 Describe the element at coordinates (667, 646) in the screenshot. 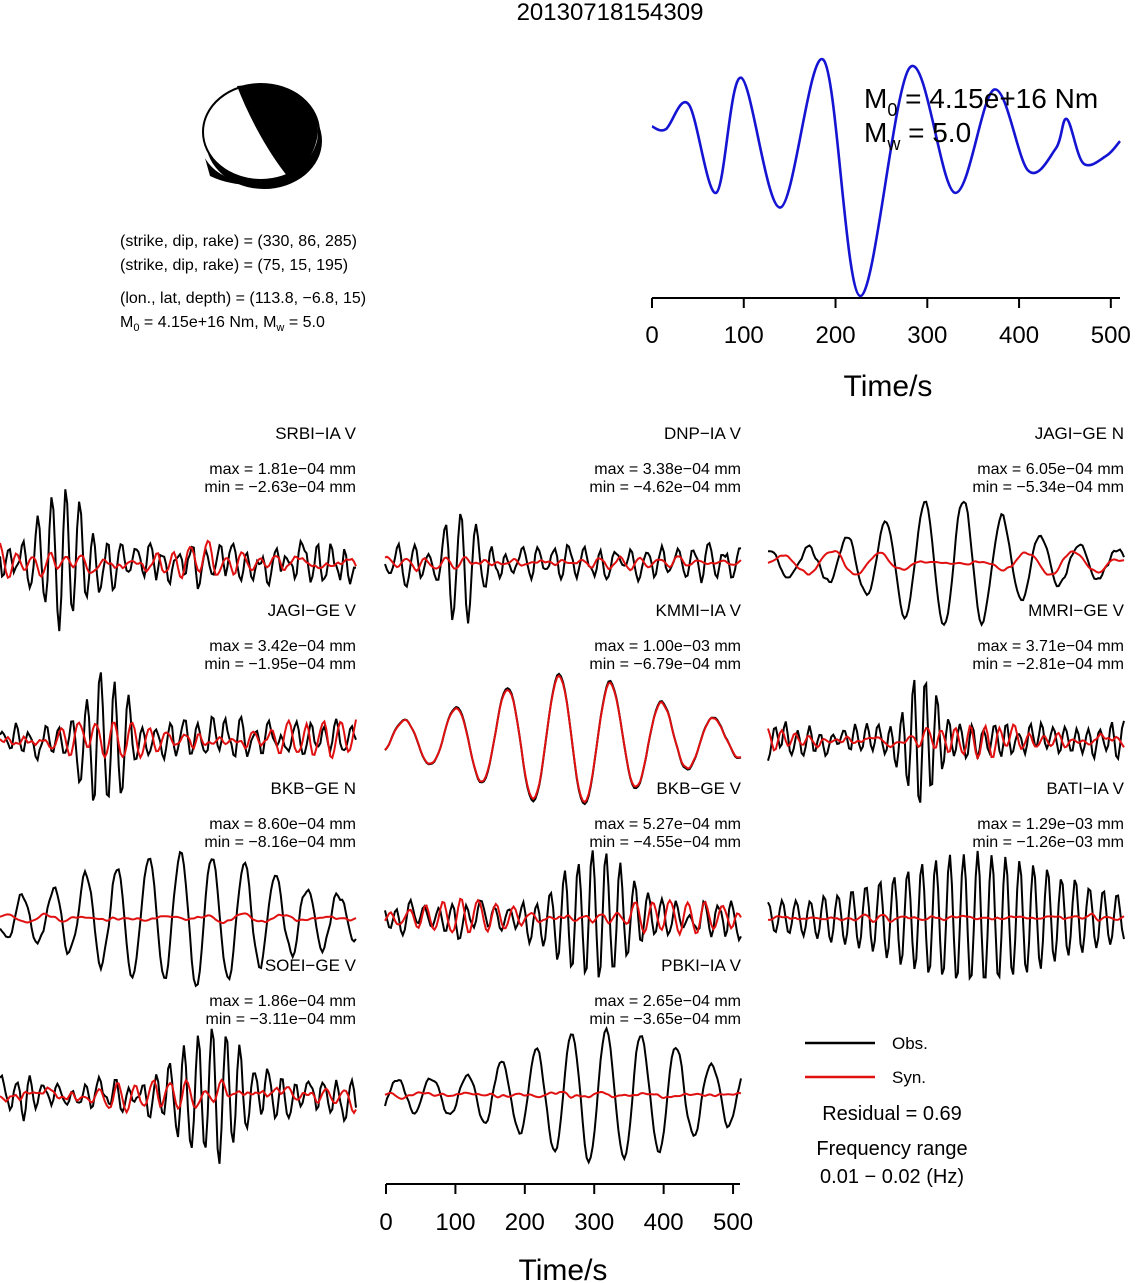

I see `station-max: max = 1.00e−03 mm` at that location.